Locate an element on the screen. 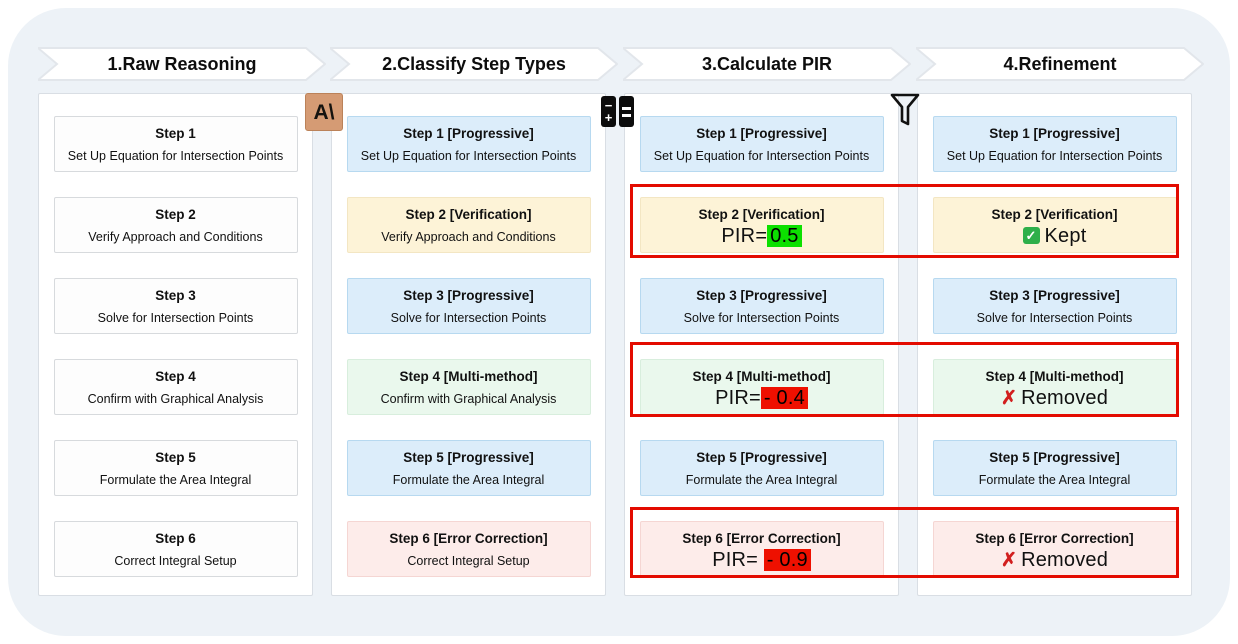 This screenshot has width=1238, height=644. step-card: Step 4 Confirm with Graphical Analysis is located at coordinates (175, 387).